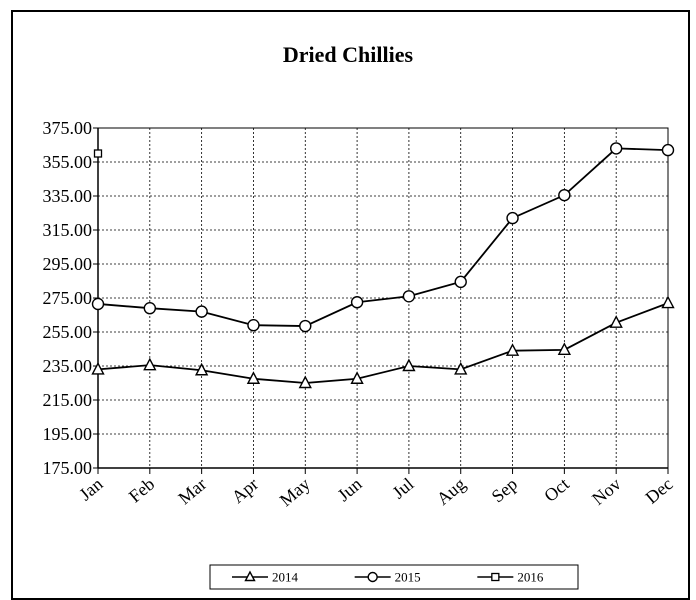 This screenshot has width=696, height=600. I want to click on series-2014, so click(383, 342).